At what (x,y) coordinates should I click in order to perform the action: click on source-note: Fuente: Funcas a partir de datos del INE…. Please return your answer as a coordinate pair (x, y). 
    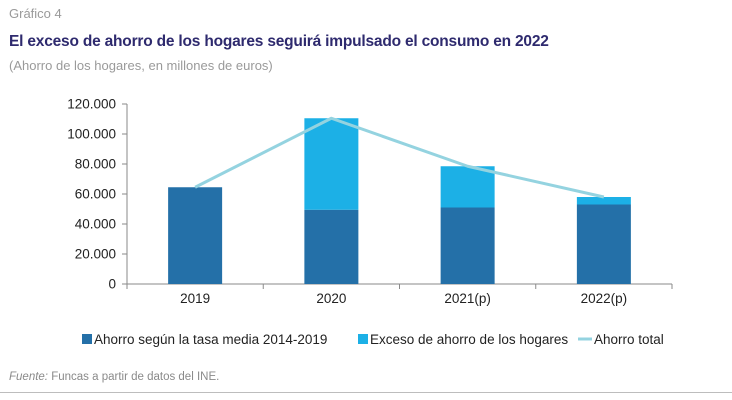
    Looking at the image, I should click on (114, 377).